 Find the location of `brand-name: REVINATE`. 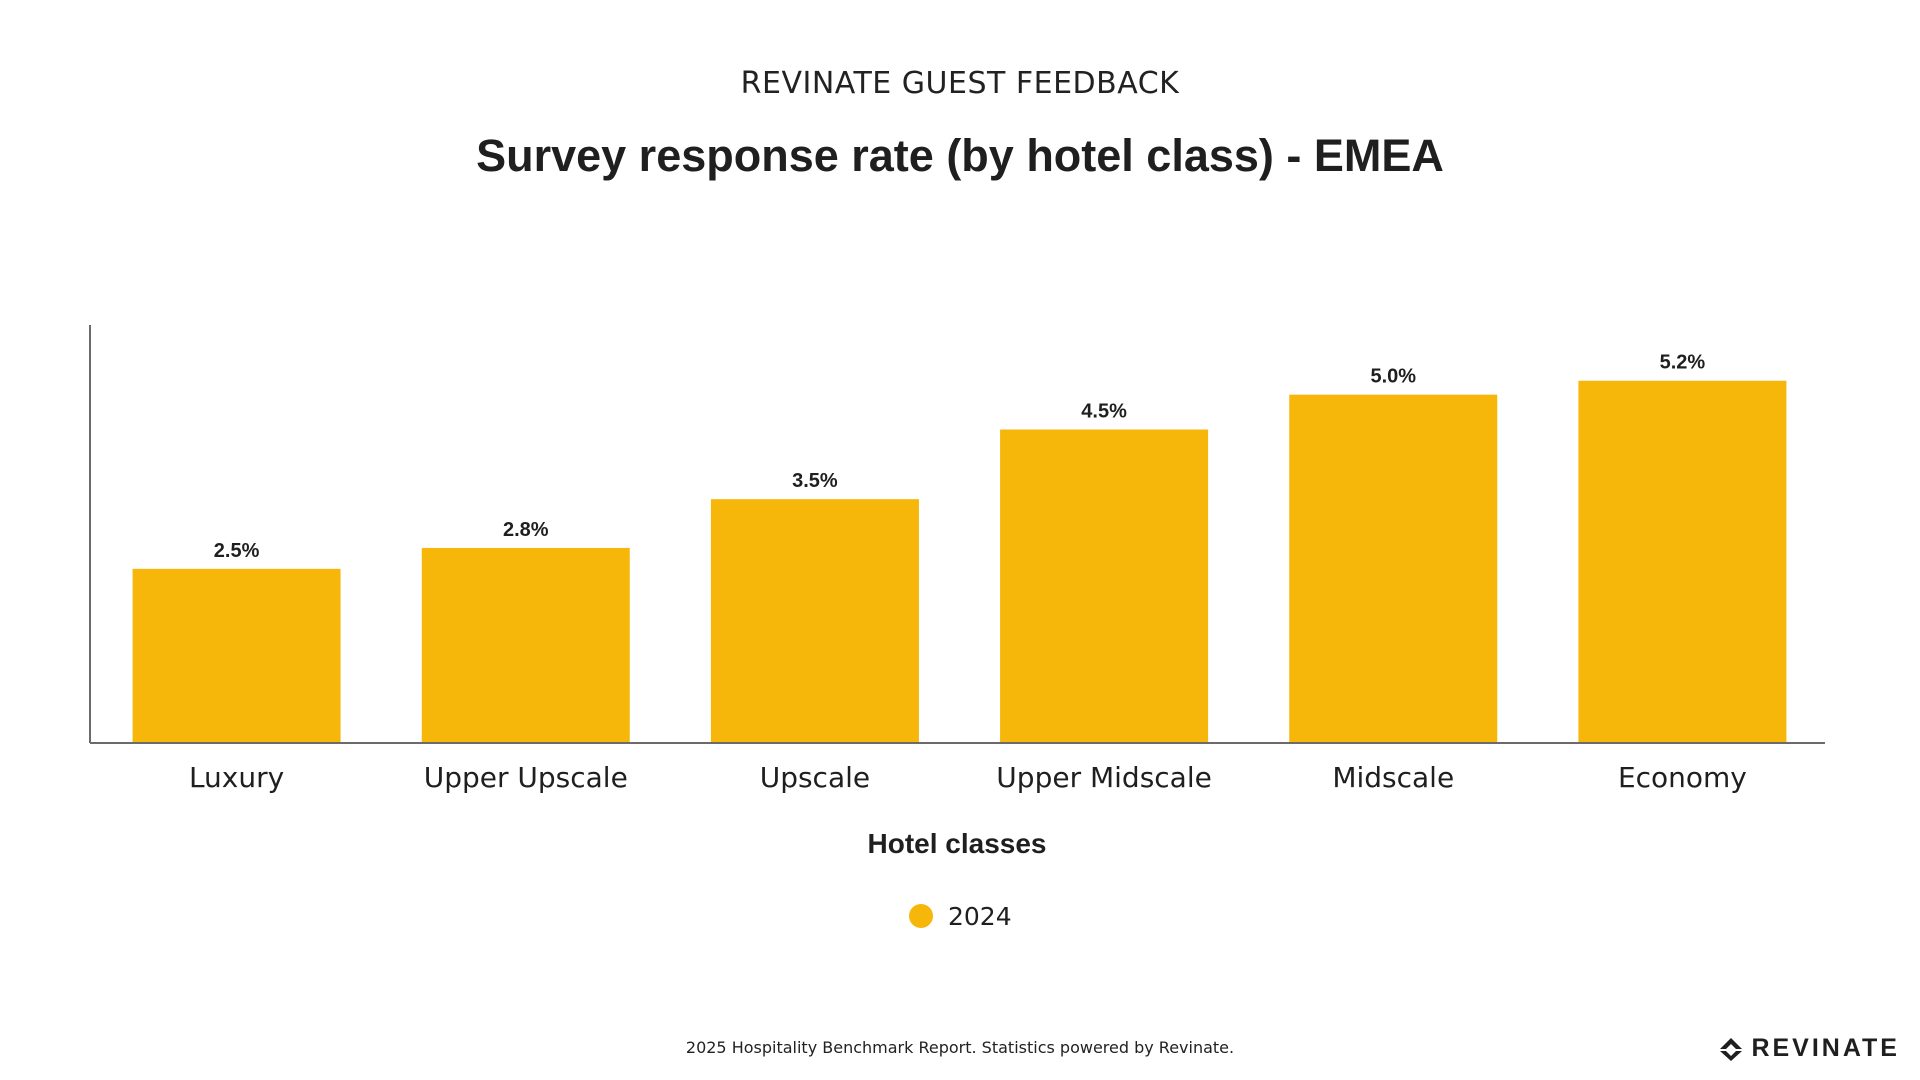

brand-name: REVINATE is located at coordinates (1825, 1048).